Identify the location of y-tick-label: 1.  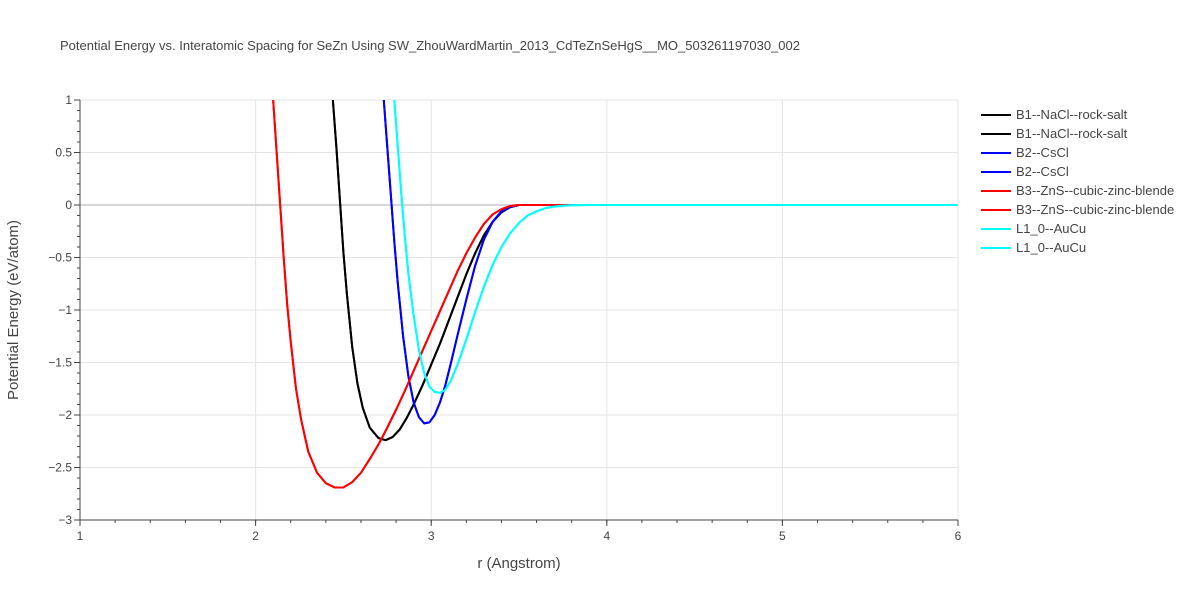
(68, 100).